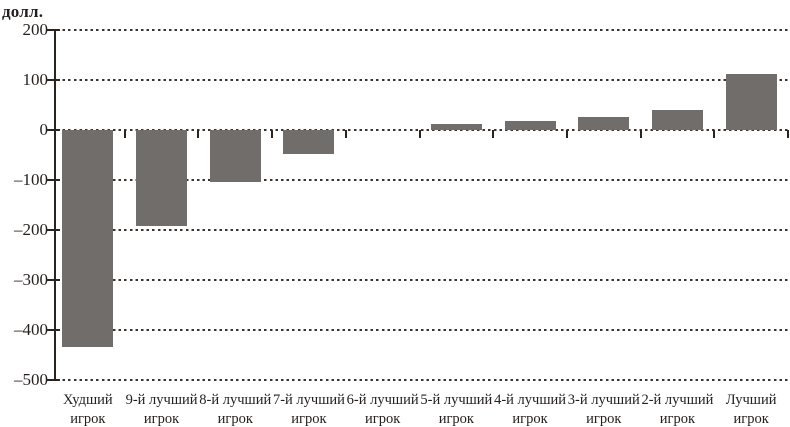 The width and height of the screenshot is (790, 427). I want to click on y-tick-label: –200, so click(31, 229).